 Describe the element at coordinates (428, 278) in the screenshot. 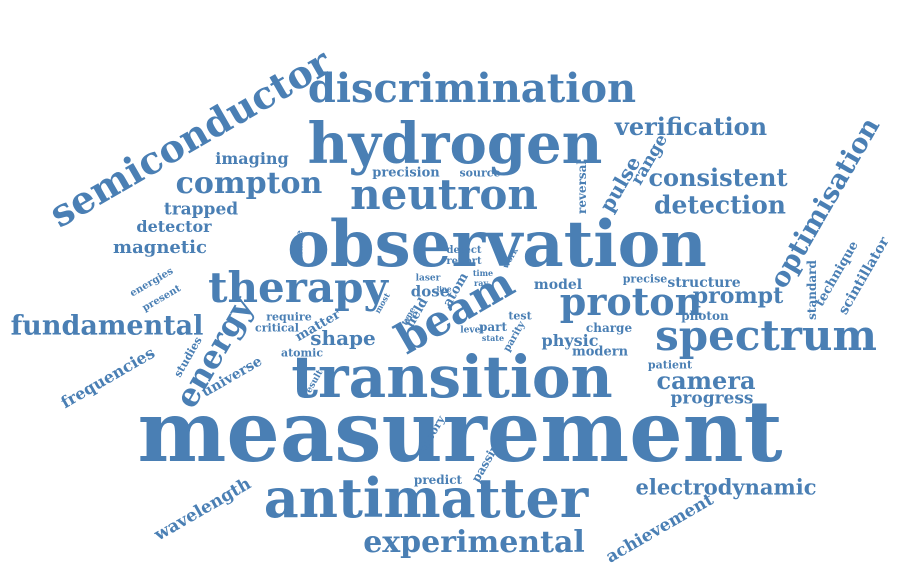

I see `word-laser: laser` at that location.